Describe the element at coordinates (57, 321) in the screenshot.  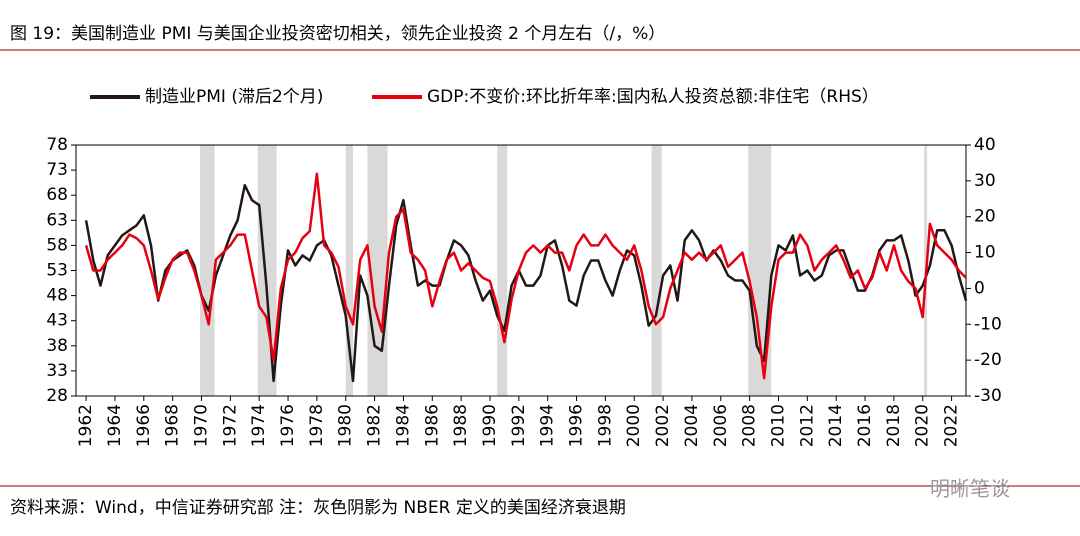
I see `y-tick-label: 43` at that location.